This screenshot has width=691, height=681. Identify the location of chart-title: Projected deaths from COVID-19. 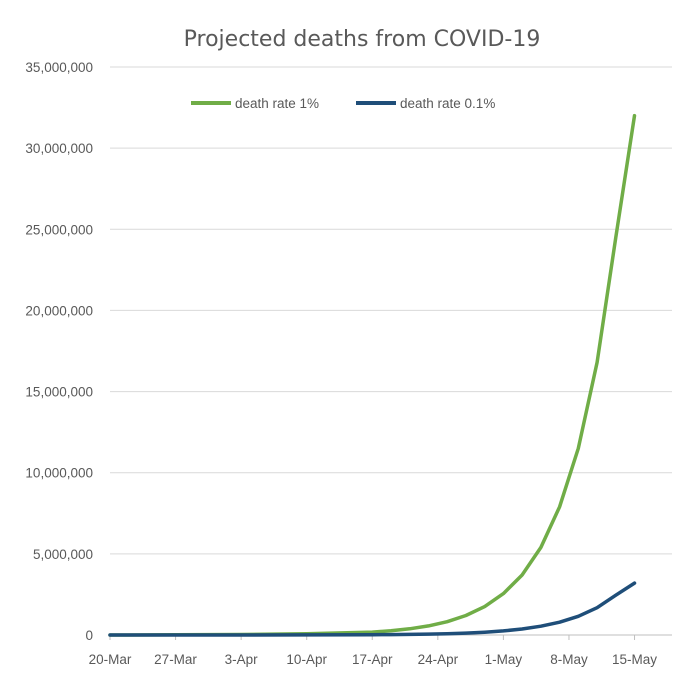
(362, 39).